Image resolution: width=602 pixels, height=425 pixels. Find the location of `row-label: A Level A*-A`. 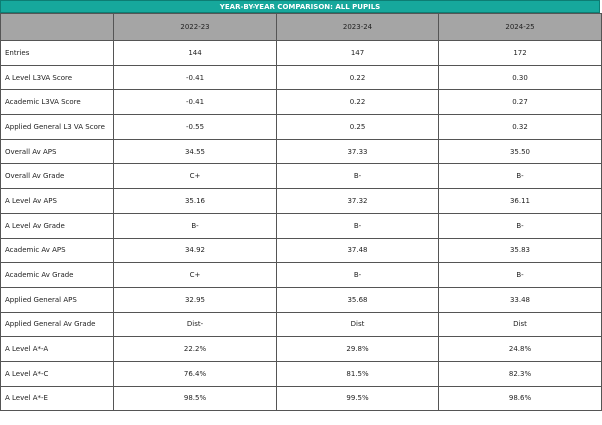

row-label: A Level A*-A is located at coordinates (57, 349).